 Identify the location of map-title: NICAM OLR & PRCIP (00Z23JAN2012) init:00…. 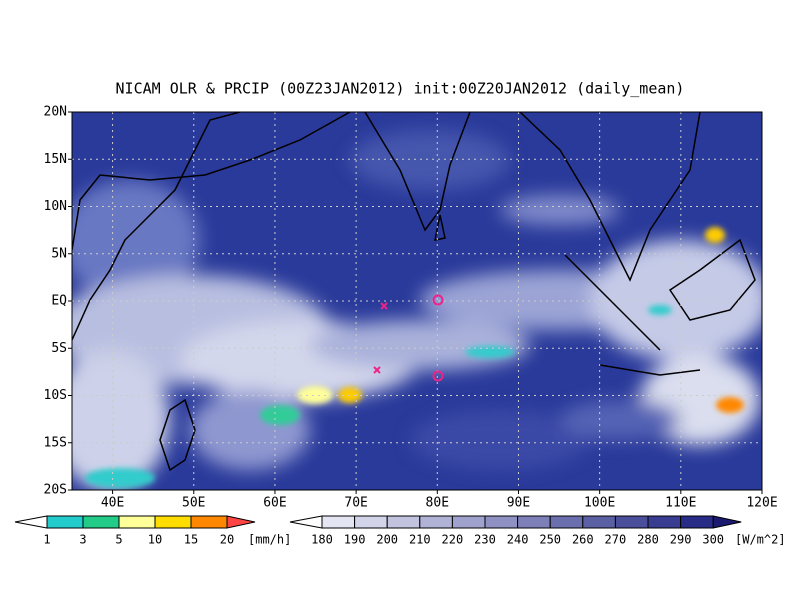
(400, 89).